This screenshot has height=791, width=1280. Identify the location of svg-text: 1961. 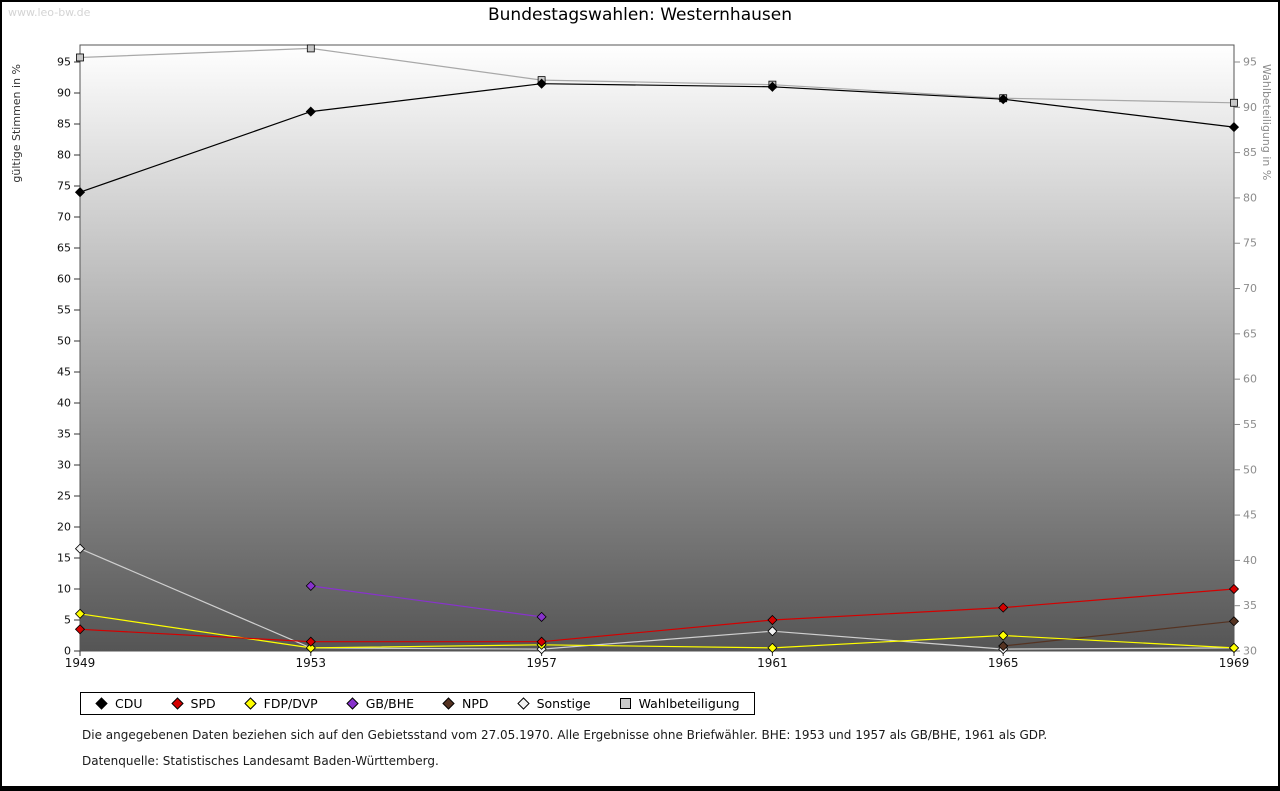
(772, 663).